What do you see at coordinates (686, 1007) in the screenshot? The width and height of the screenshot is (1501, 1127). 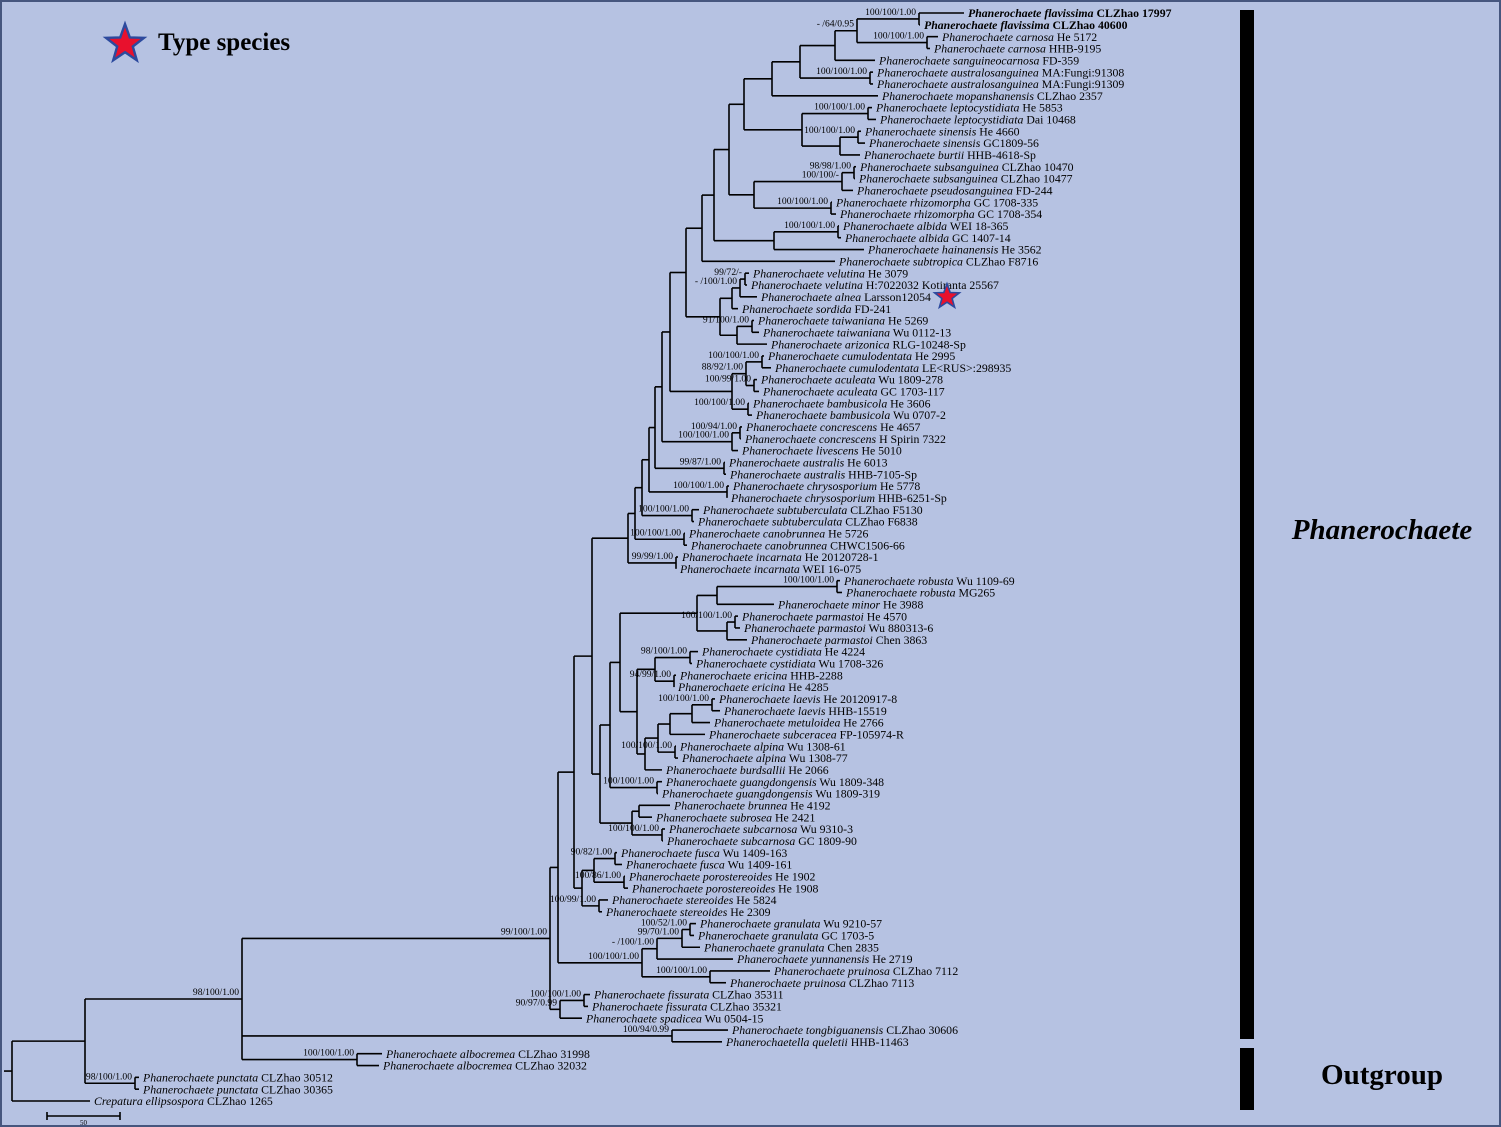 I see `taxon-label: Phanerochaete fissurata CLZhao 35321` at bounding box center [686, 1007].